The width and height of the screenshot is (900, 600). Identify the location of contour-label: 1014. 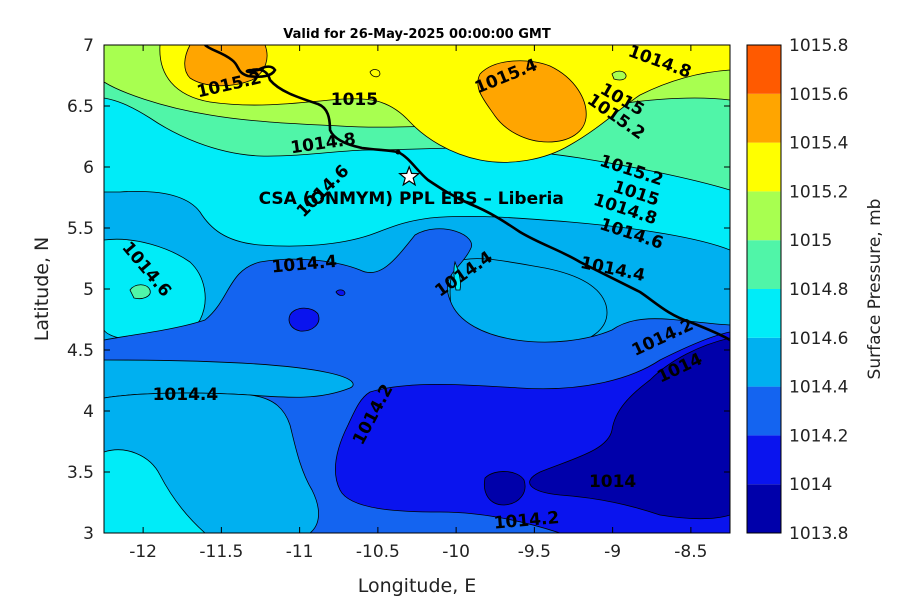
(612, 482).